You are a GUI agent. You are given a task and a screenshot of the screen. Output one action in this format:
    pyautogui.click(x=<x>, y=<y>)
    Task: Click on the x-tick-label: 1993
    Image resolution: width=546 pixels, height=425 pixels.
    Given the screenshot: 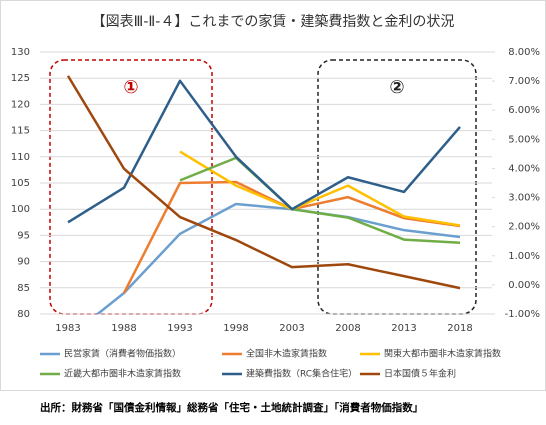 What is the action you would take?
    pyautogui.click(x=179, y=328)
    